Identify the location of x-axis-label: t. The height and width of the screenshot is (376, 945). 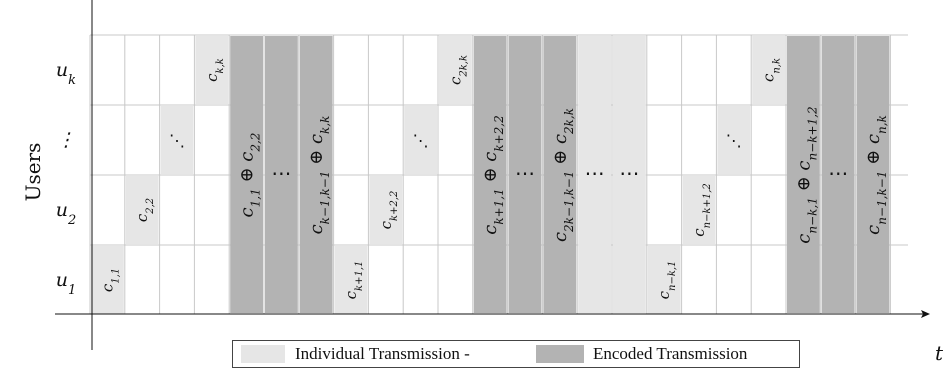
(939, 353).